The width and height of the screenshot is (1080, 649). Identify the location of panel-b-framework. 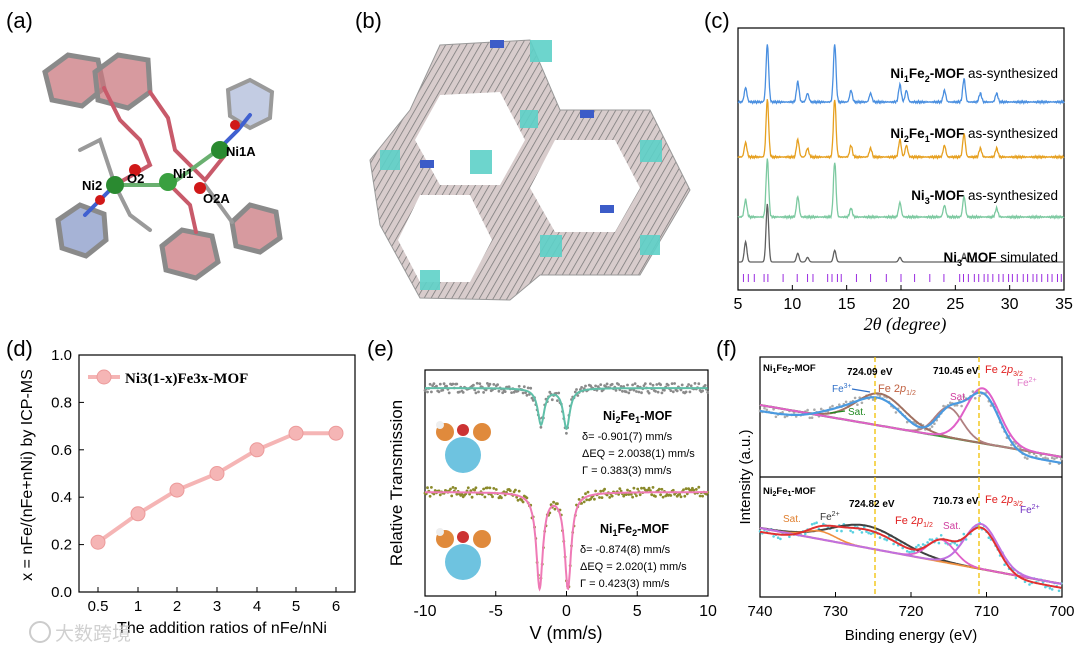
(530, 170).